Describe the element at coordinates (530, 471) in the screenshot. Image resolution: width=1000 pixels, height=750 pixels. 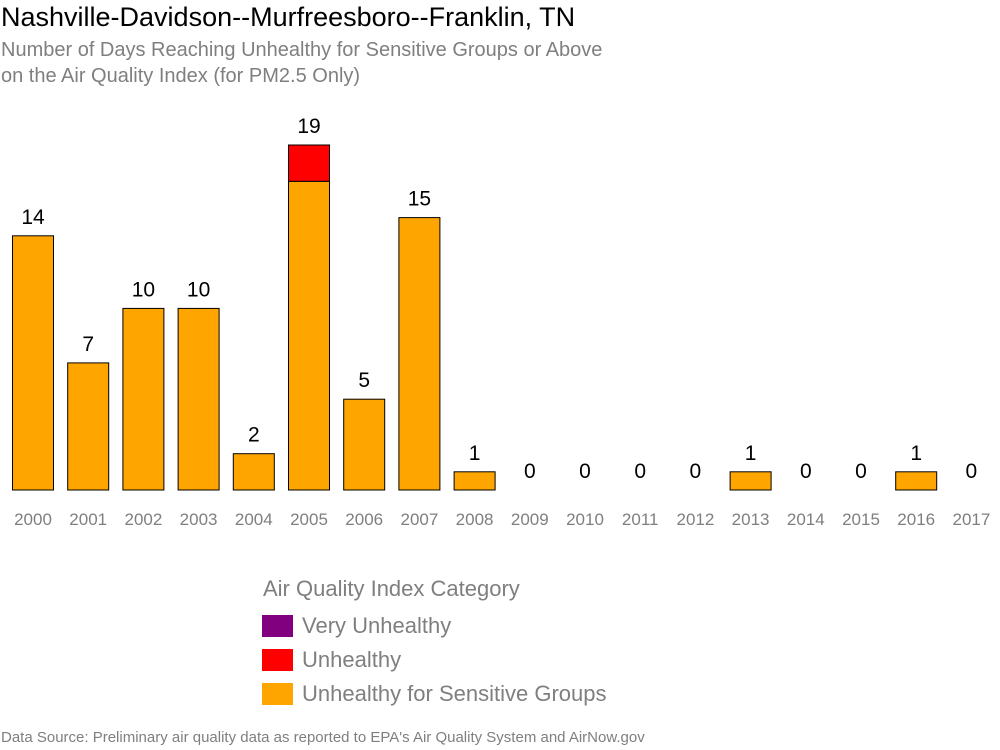
I see `data-label-2009: 0` at that location.